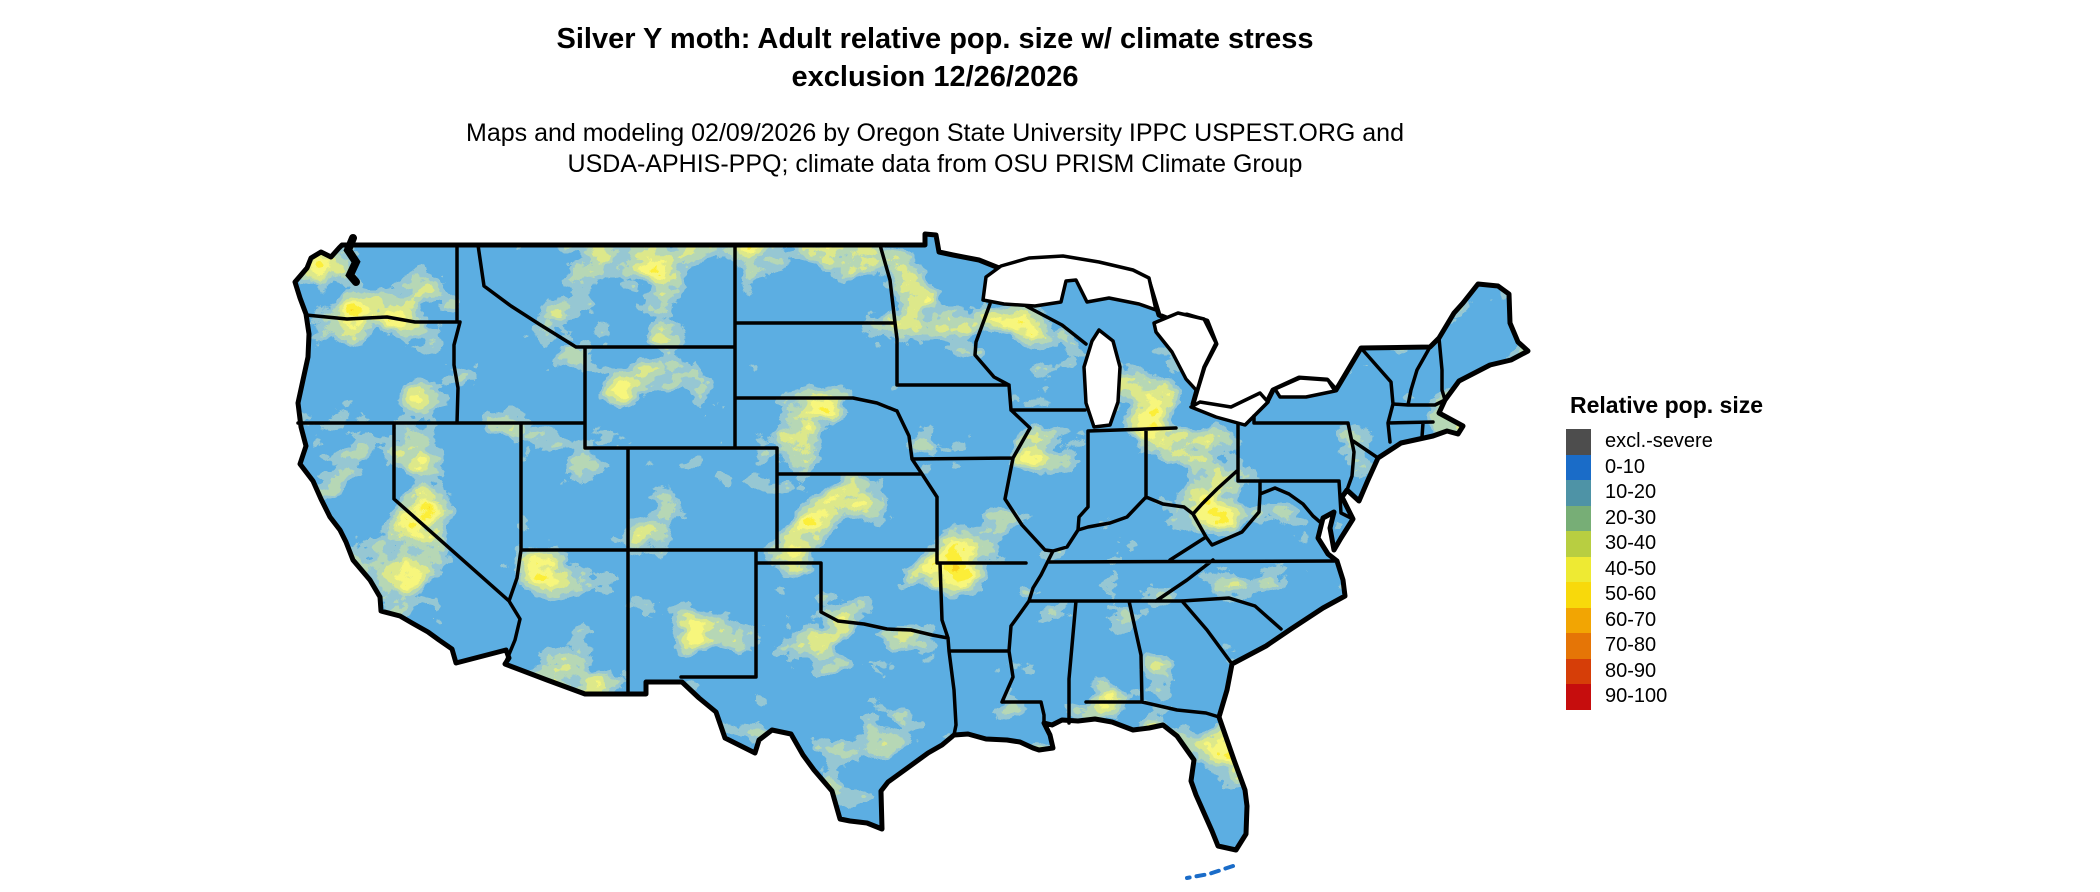  Describe the element at coordinates (1102, 378) in the screenshot. I see `lake-michigan` at that location.